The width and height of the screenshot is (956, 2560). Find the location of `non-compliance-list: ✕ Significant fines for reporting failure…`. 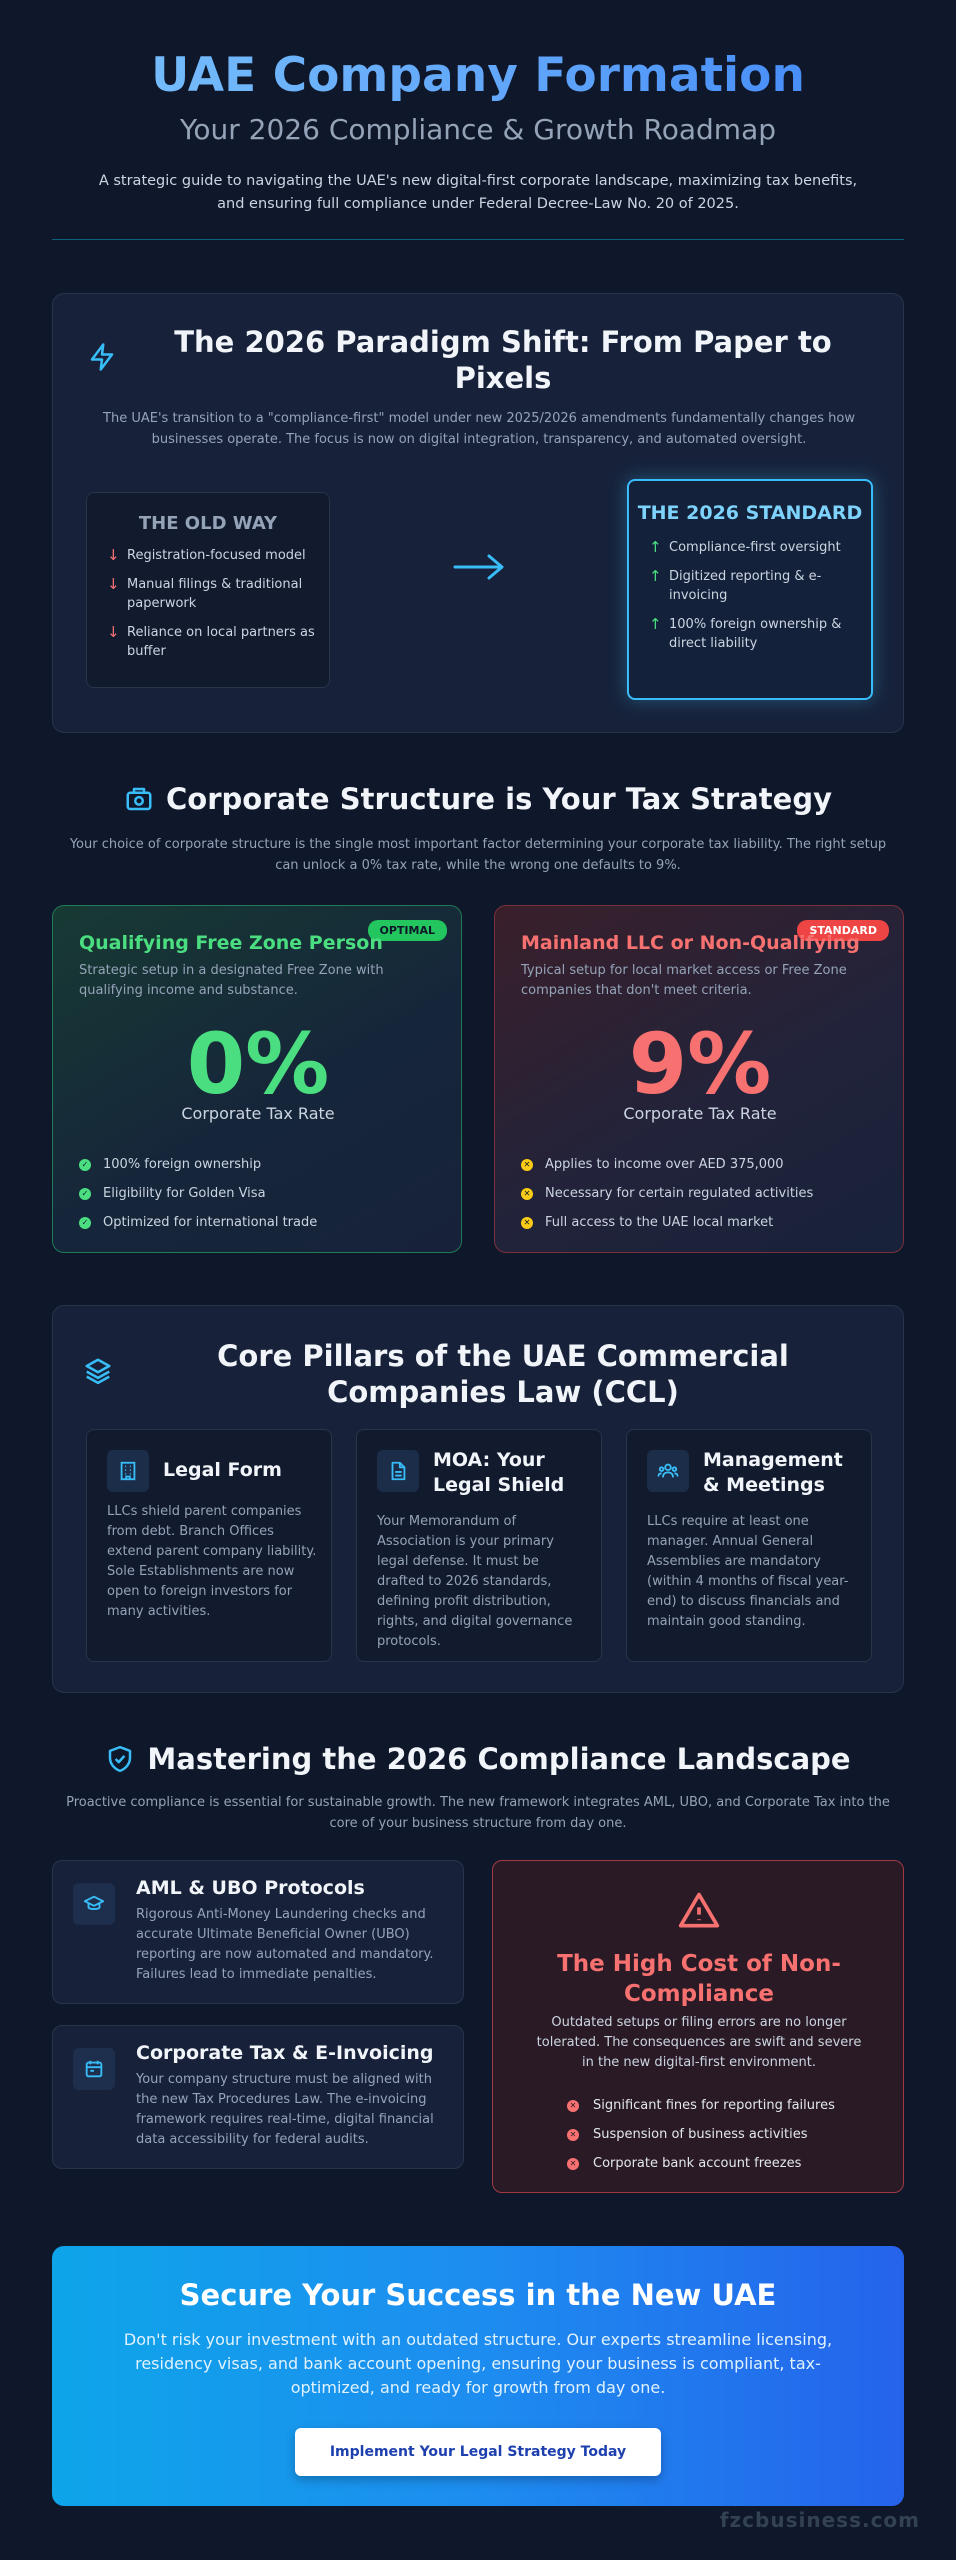

non-compliance-list: ✕ Significant fines for reporting failure… is located at coordinates (701, 2134).